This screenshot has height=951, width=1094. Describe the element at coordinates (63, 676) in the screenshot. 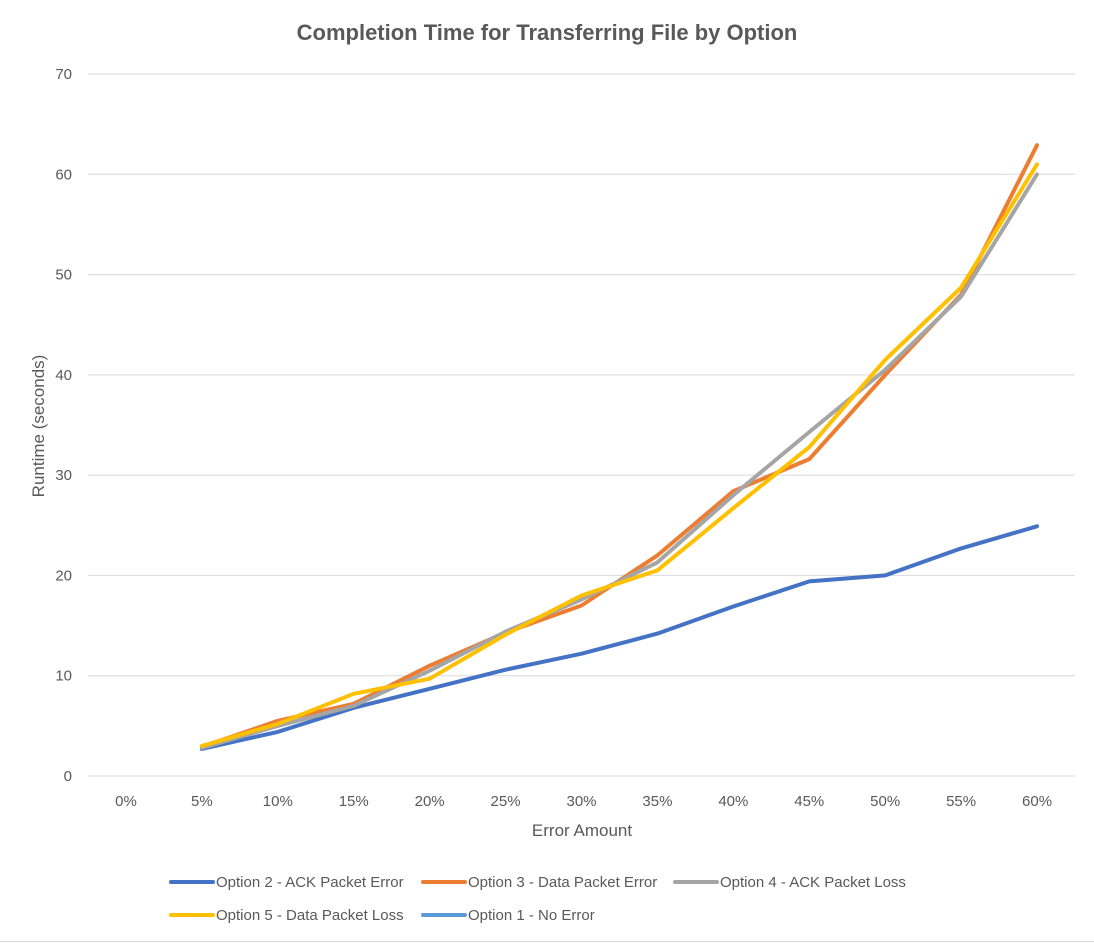

I see `y-tick-label: 10` at that location.